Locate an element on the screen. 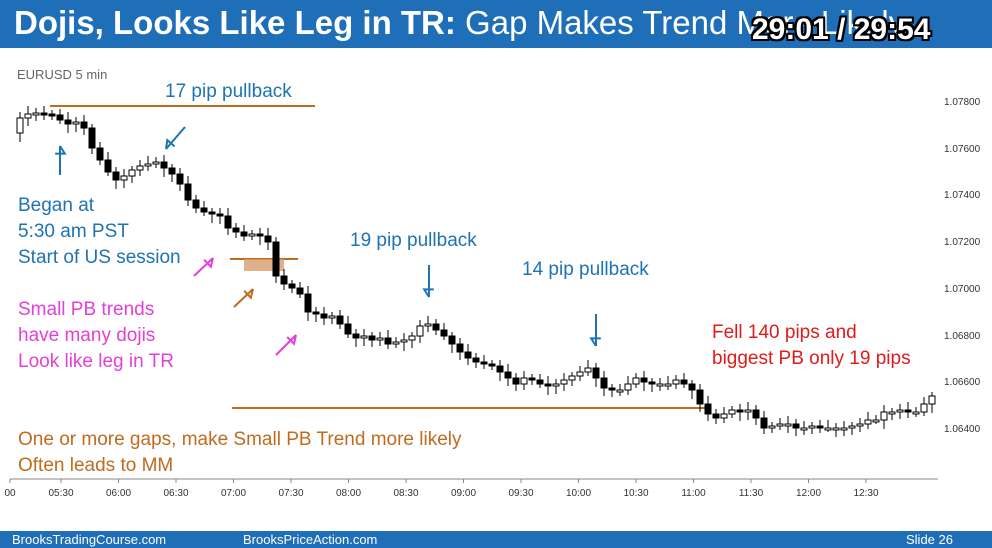  pullback-19-label: 19 pip pullback is located at coordinates (413, 240).